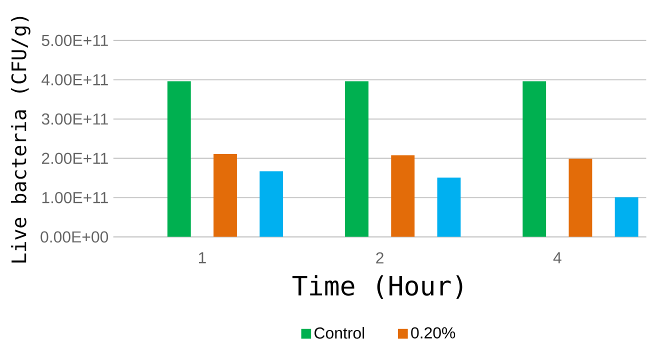 This screenshot has height=356, width=667. I want to click on x-tick-label: 2, so click(380, 258).